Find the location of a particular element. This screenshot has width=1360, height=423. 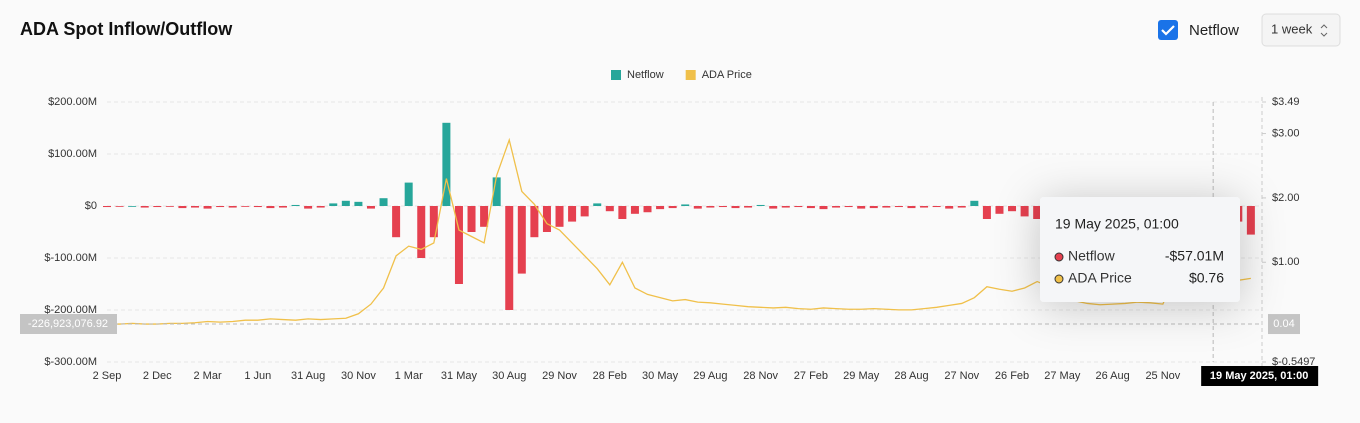

select-box is located at coordinates (1301, 30).